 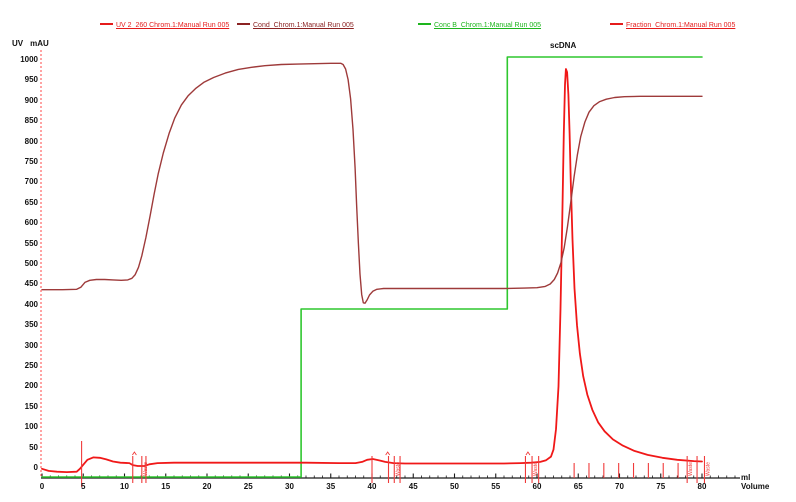 I want to click on x-tick-label: 25, so click(x=248, y=486).